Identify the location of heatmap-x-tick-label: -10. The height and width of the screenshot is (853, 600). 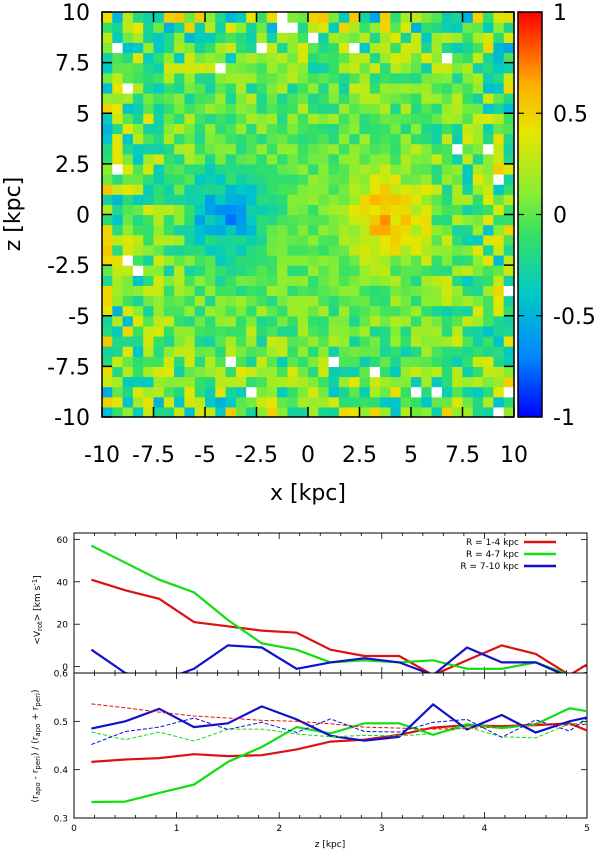
(102, 455).